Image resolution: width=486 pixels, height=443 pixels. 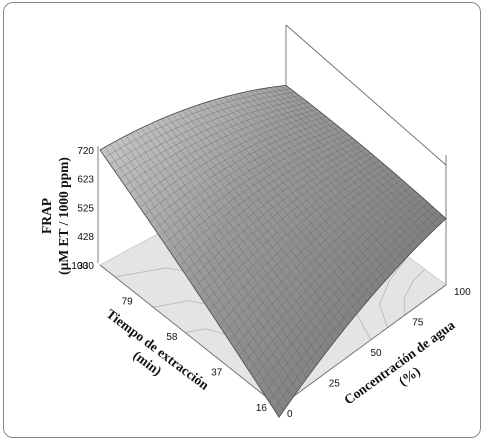 I want to click on x-tick-label: 0, so click(x=290, y=414).